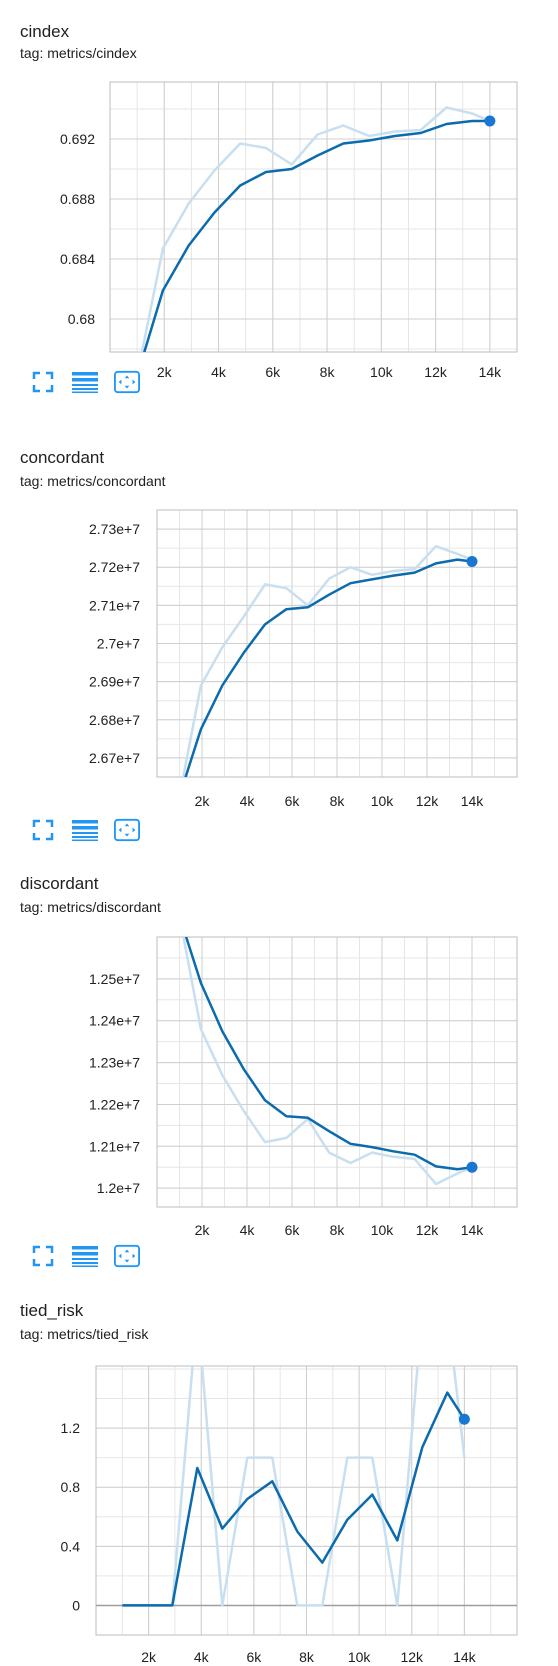  I want to click on chart-tag: tag: metrics/discordant, so click(90, 907).